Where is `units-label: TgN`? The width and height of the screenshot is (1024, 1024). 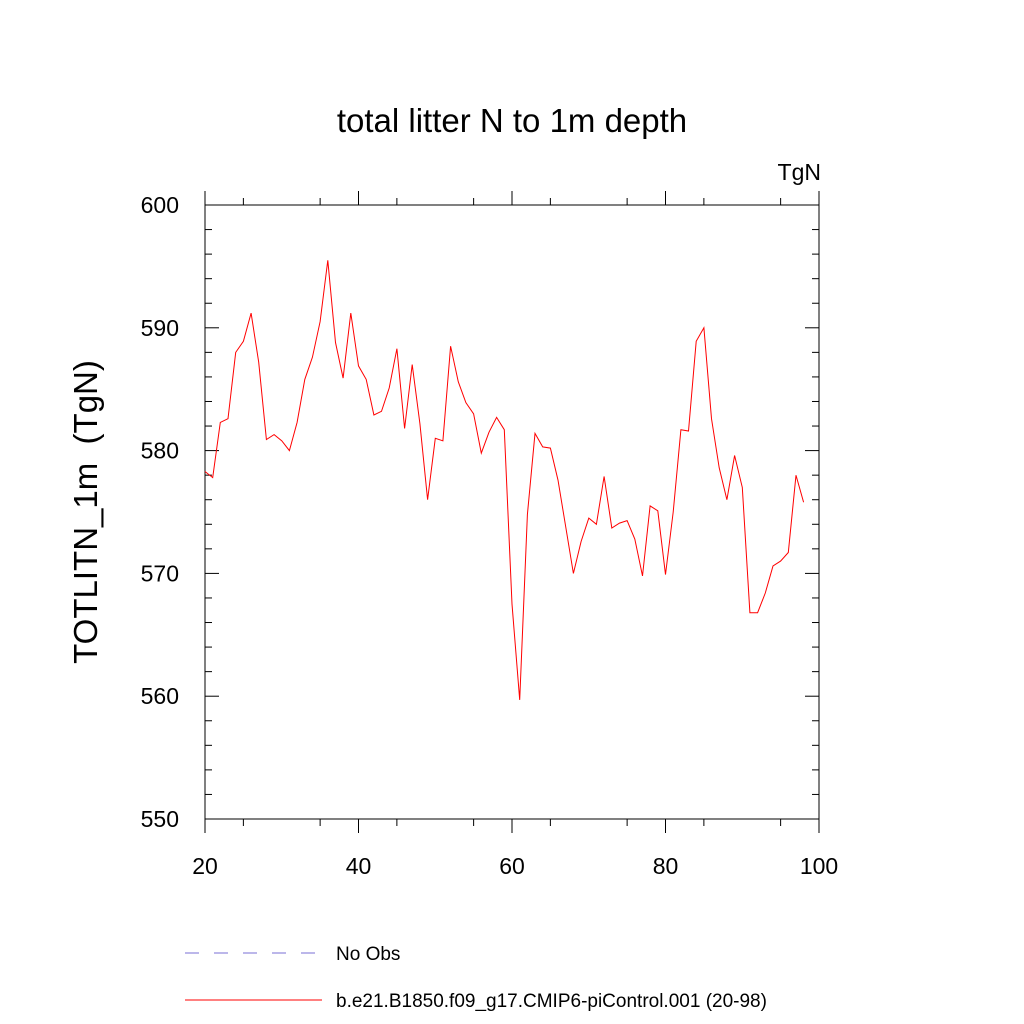 units-label: TgN is located at coordinates (799, 172).